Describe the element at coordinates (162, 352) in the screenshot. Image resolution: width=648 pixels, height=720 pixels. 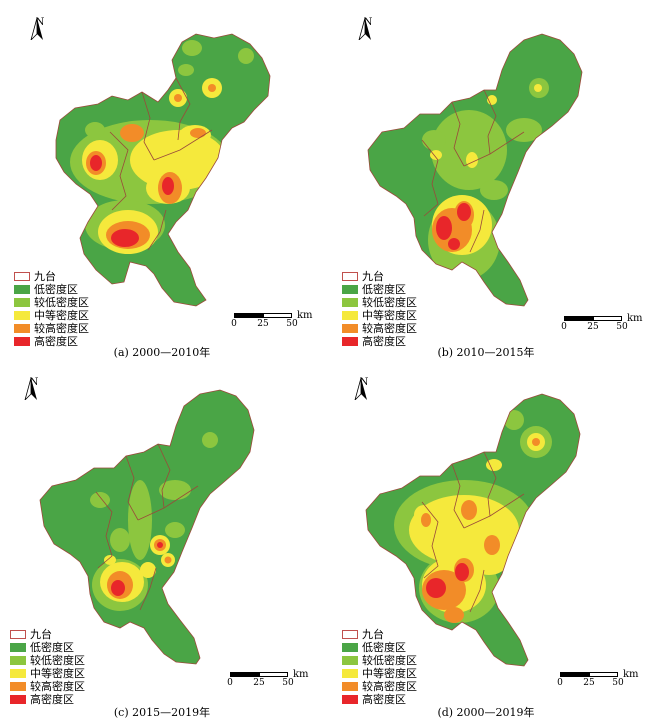
I see `caption-a: (a) 2000—2010年` at that location.